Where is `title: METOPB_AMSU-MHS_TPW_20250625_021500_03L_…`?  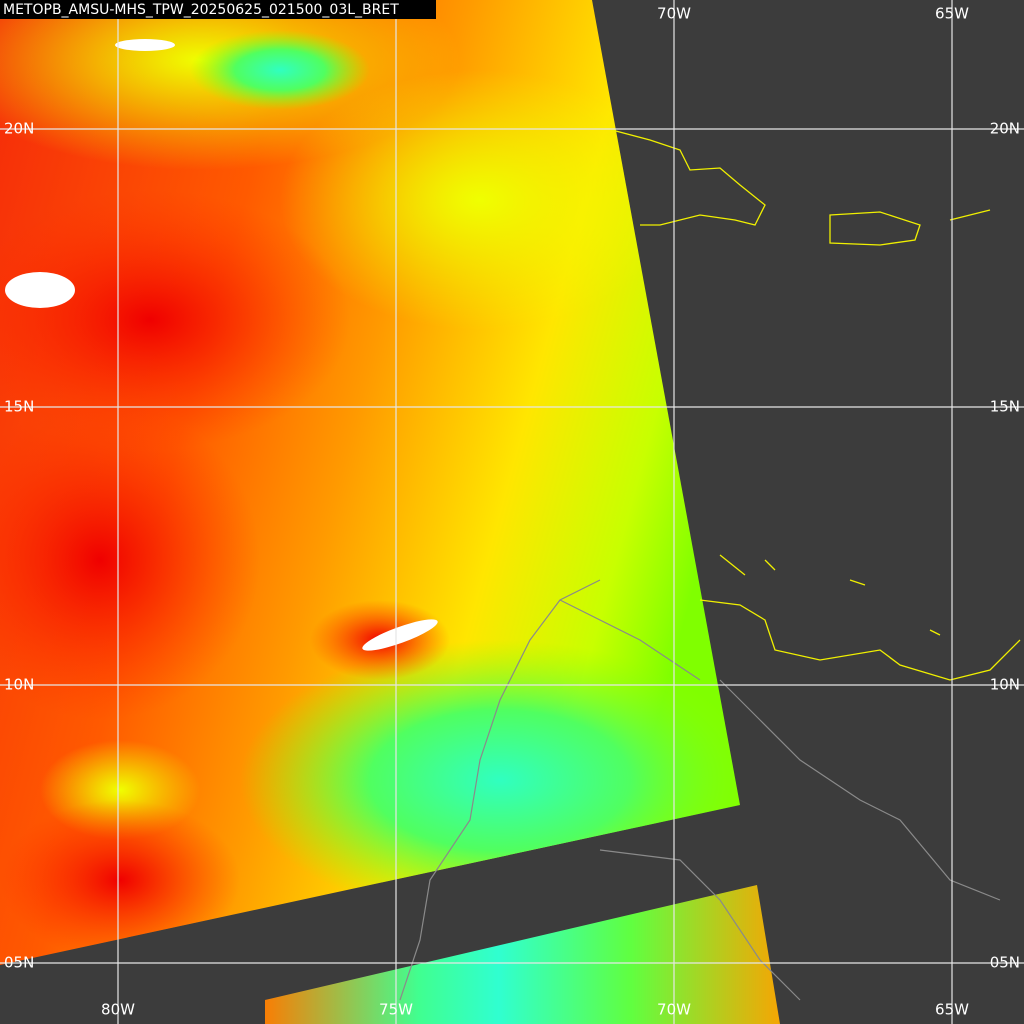
title: METOPB_AMSU-MHS_TPW_20250625_021500_03L_… is located at coordinates (201, 10).